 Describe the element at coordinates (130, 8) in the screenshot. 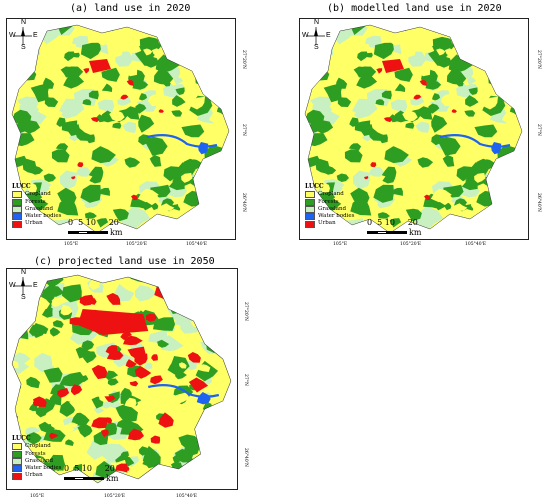

I see `panel-title: (a) land use in 2020` at that location.